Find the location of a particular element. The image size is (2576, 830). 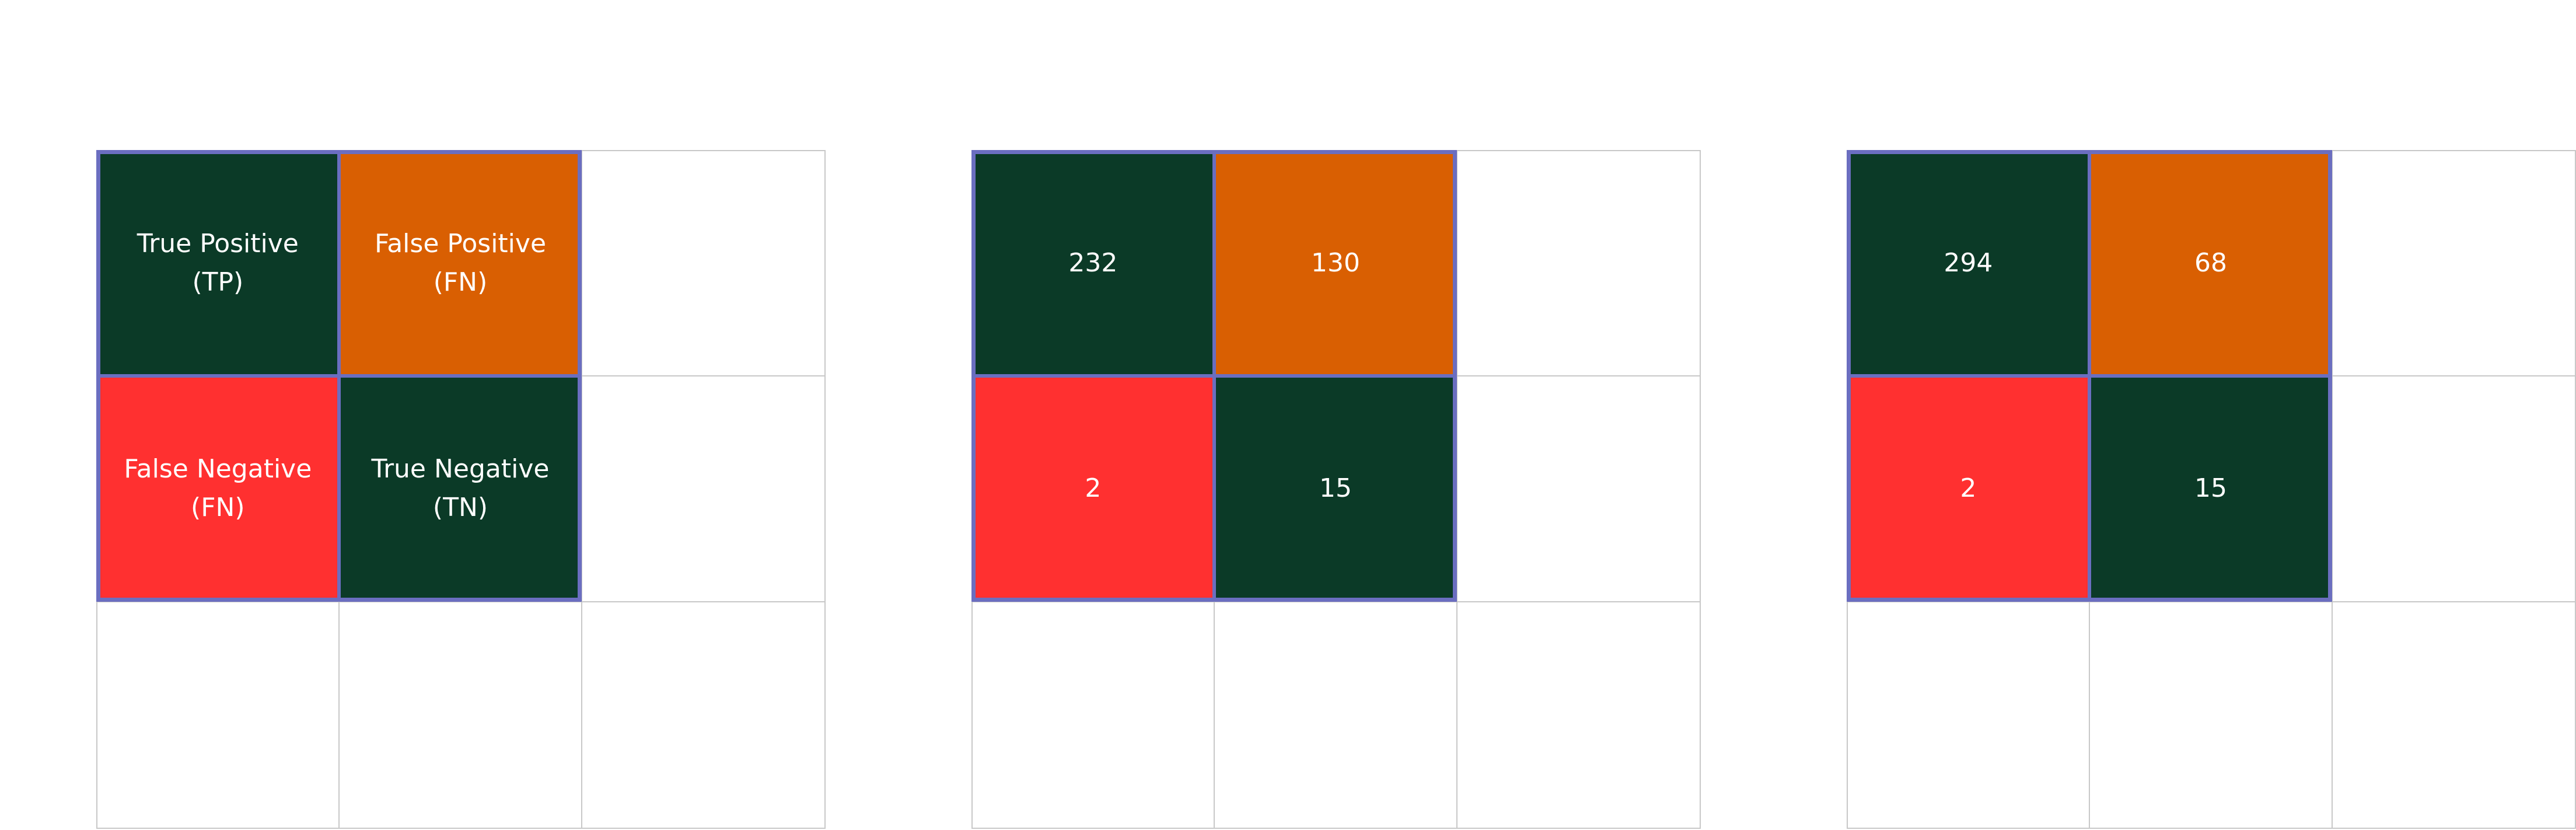

false-positive-cell: 130 is located at coordinates (1336, 263).